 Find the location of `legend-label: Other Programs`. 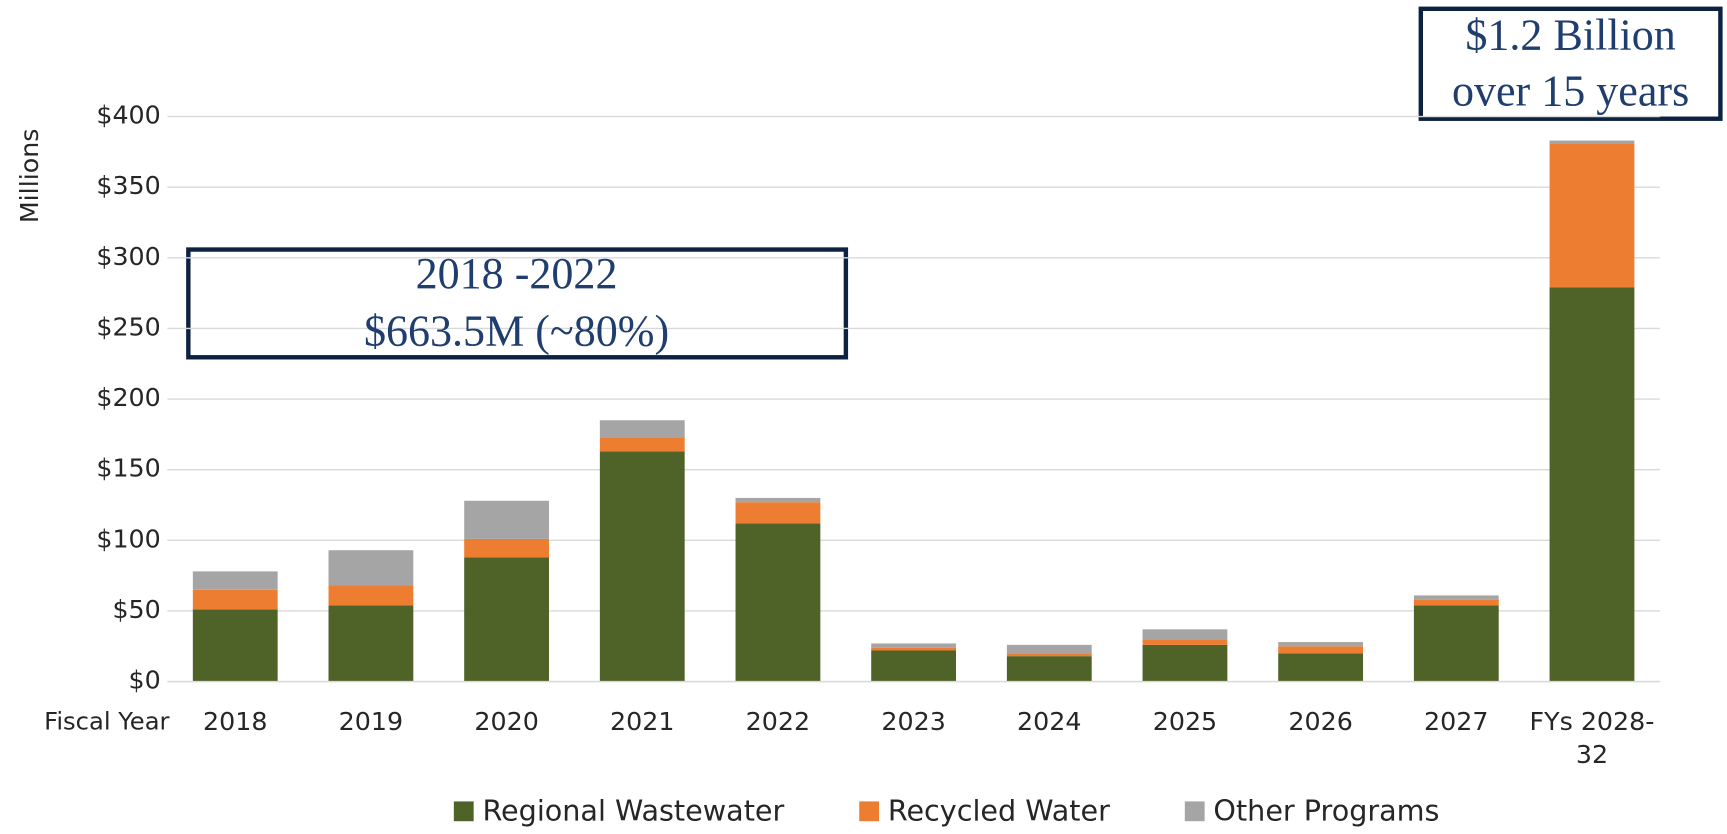

legend-label: Other Programs is located at coordinates (1326, 810).